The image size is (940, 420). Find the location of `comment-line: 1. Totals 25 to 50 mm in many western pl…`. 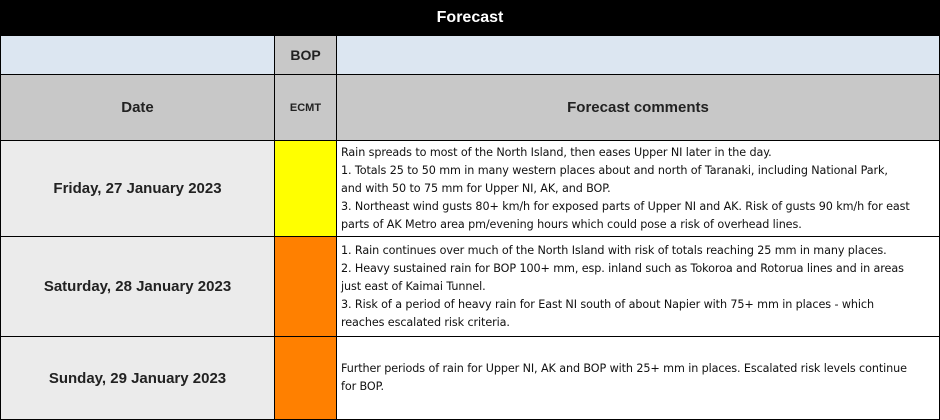

comment-line: 1. Totals 25 to 50 mm in many western pl… is located at coordinates (614, 170).